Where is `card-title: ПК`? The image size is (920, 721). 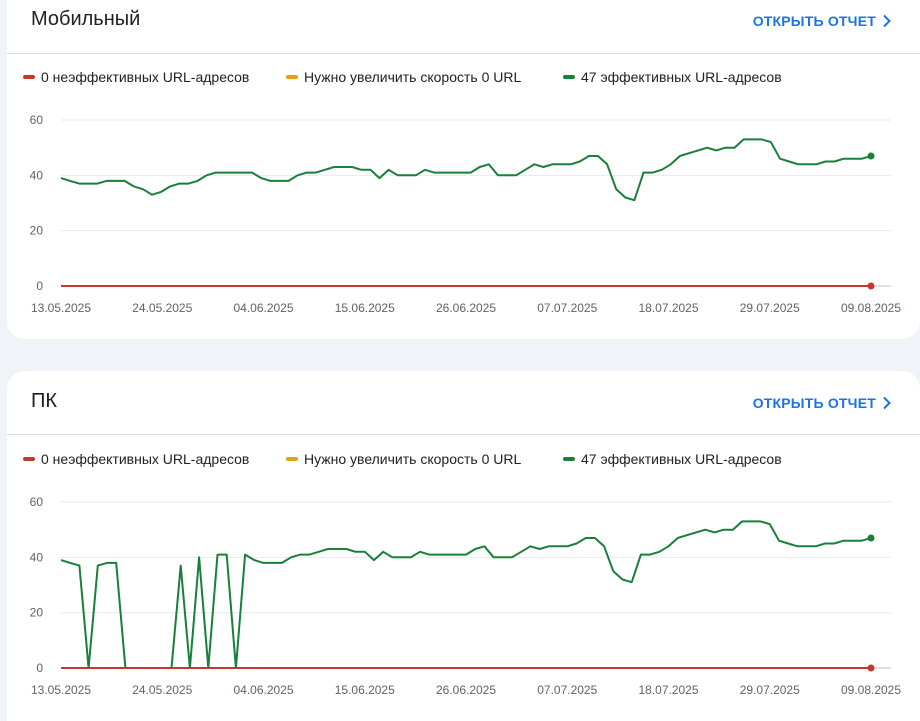 card-title: ПК is located at coordinates (44, 401).